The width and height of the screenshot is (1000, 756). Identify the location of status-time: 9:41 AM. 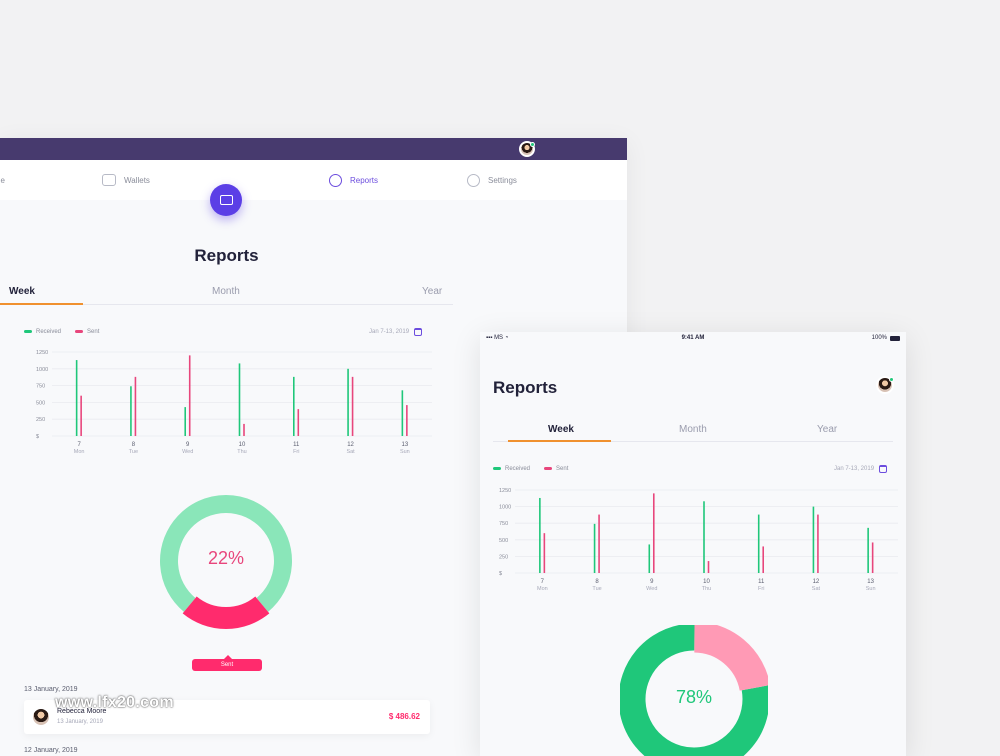
(693, 338).